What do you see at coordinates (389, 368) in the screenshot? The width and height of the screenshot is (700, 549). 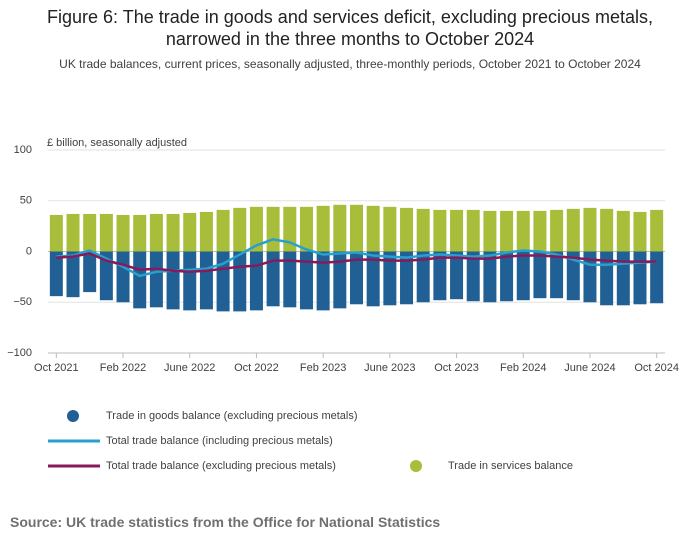 I see `x-tick-label: June 2023` at bounding box center [389, 368].